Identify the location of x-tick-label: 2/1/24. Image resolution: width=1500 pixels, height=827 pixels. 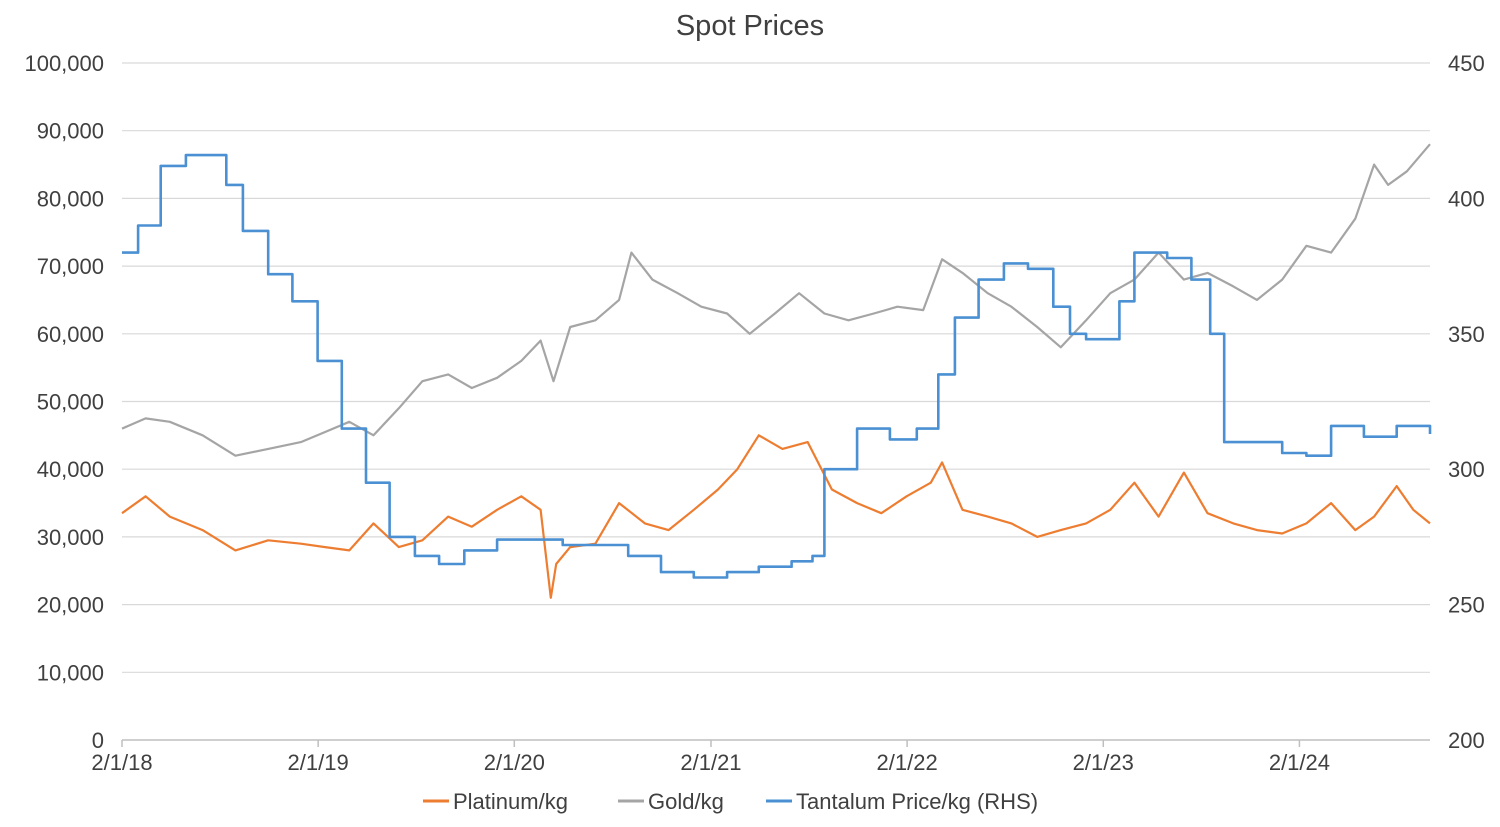
(1299, 762).